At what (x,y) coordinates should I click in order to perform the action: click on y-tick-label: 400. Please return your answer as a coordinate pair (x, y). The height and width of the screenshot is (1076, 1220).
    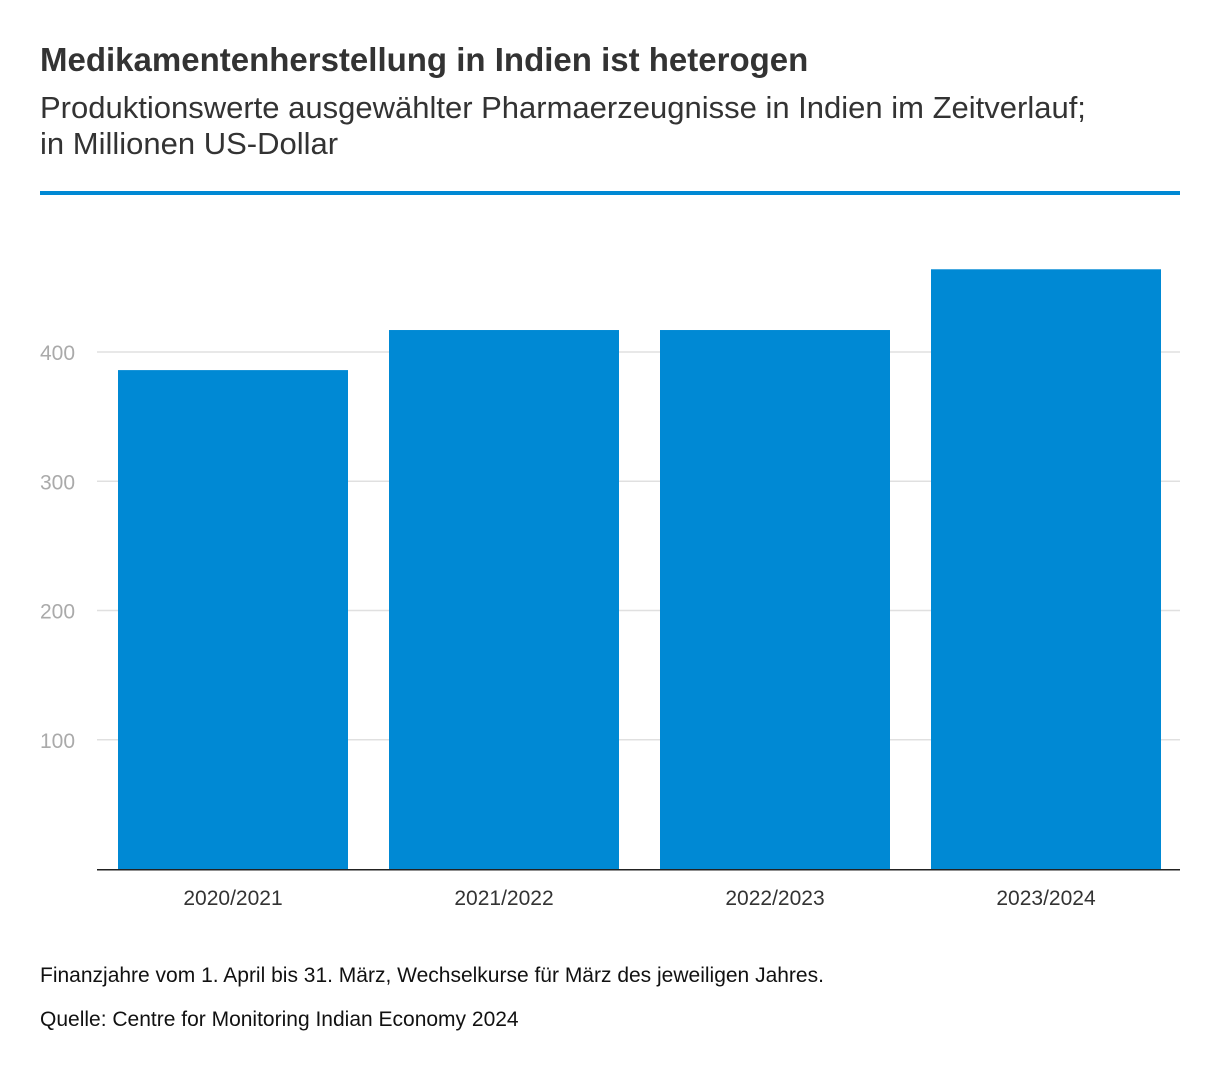
    Looking at the image, I should click on (57, 353).